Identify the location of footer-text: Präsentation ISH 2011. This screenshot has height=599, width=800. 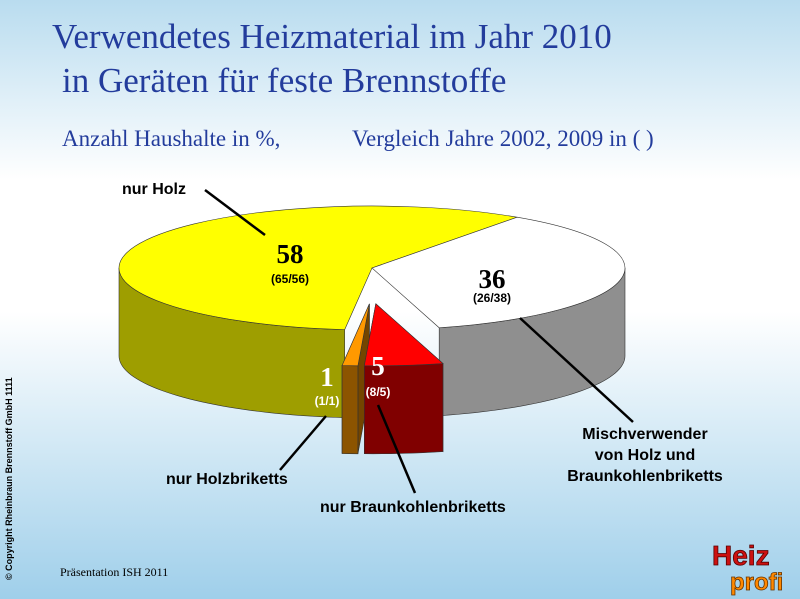
(114, 572).